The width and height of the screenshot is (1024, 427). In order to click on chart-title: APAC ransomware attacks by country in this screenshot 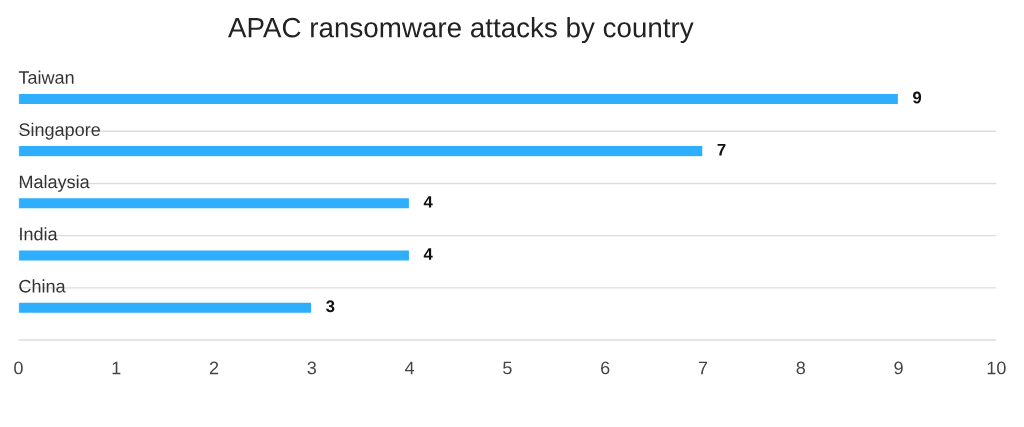, I will do `click(461, 30)`.